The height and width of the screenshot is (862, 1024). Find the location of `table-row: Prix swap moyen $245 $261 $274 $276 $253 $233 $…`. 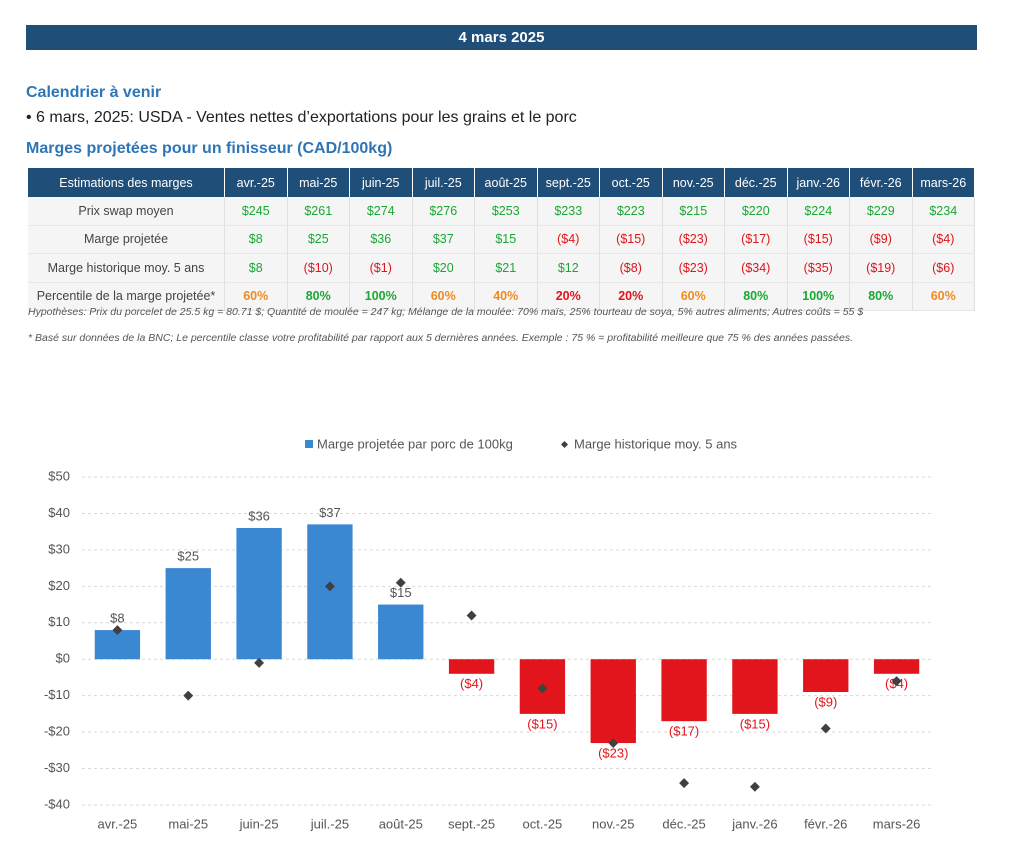

table-row: Prix swap moyen $245 $261 $274 $276 $253 $233 $… is located at coordinates (501, 211).